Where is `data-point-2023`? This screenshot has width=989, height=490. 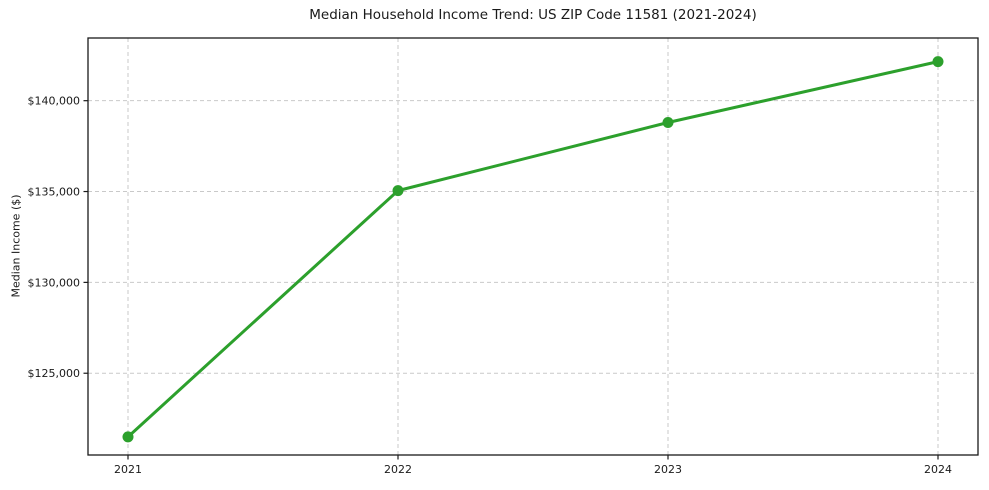
data-point-2023 is located at coordinates (668, 122).